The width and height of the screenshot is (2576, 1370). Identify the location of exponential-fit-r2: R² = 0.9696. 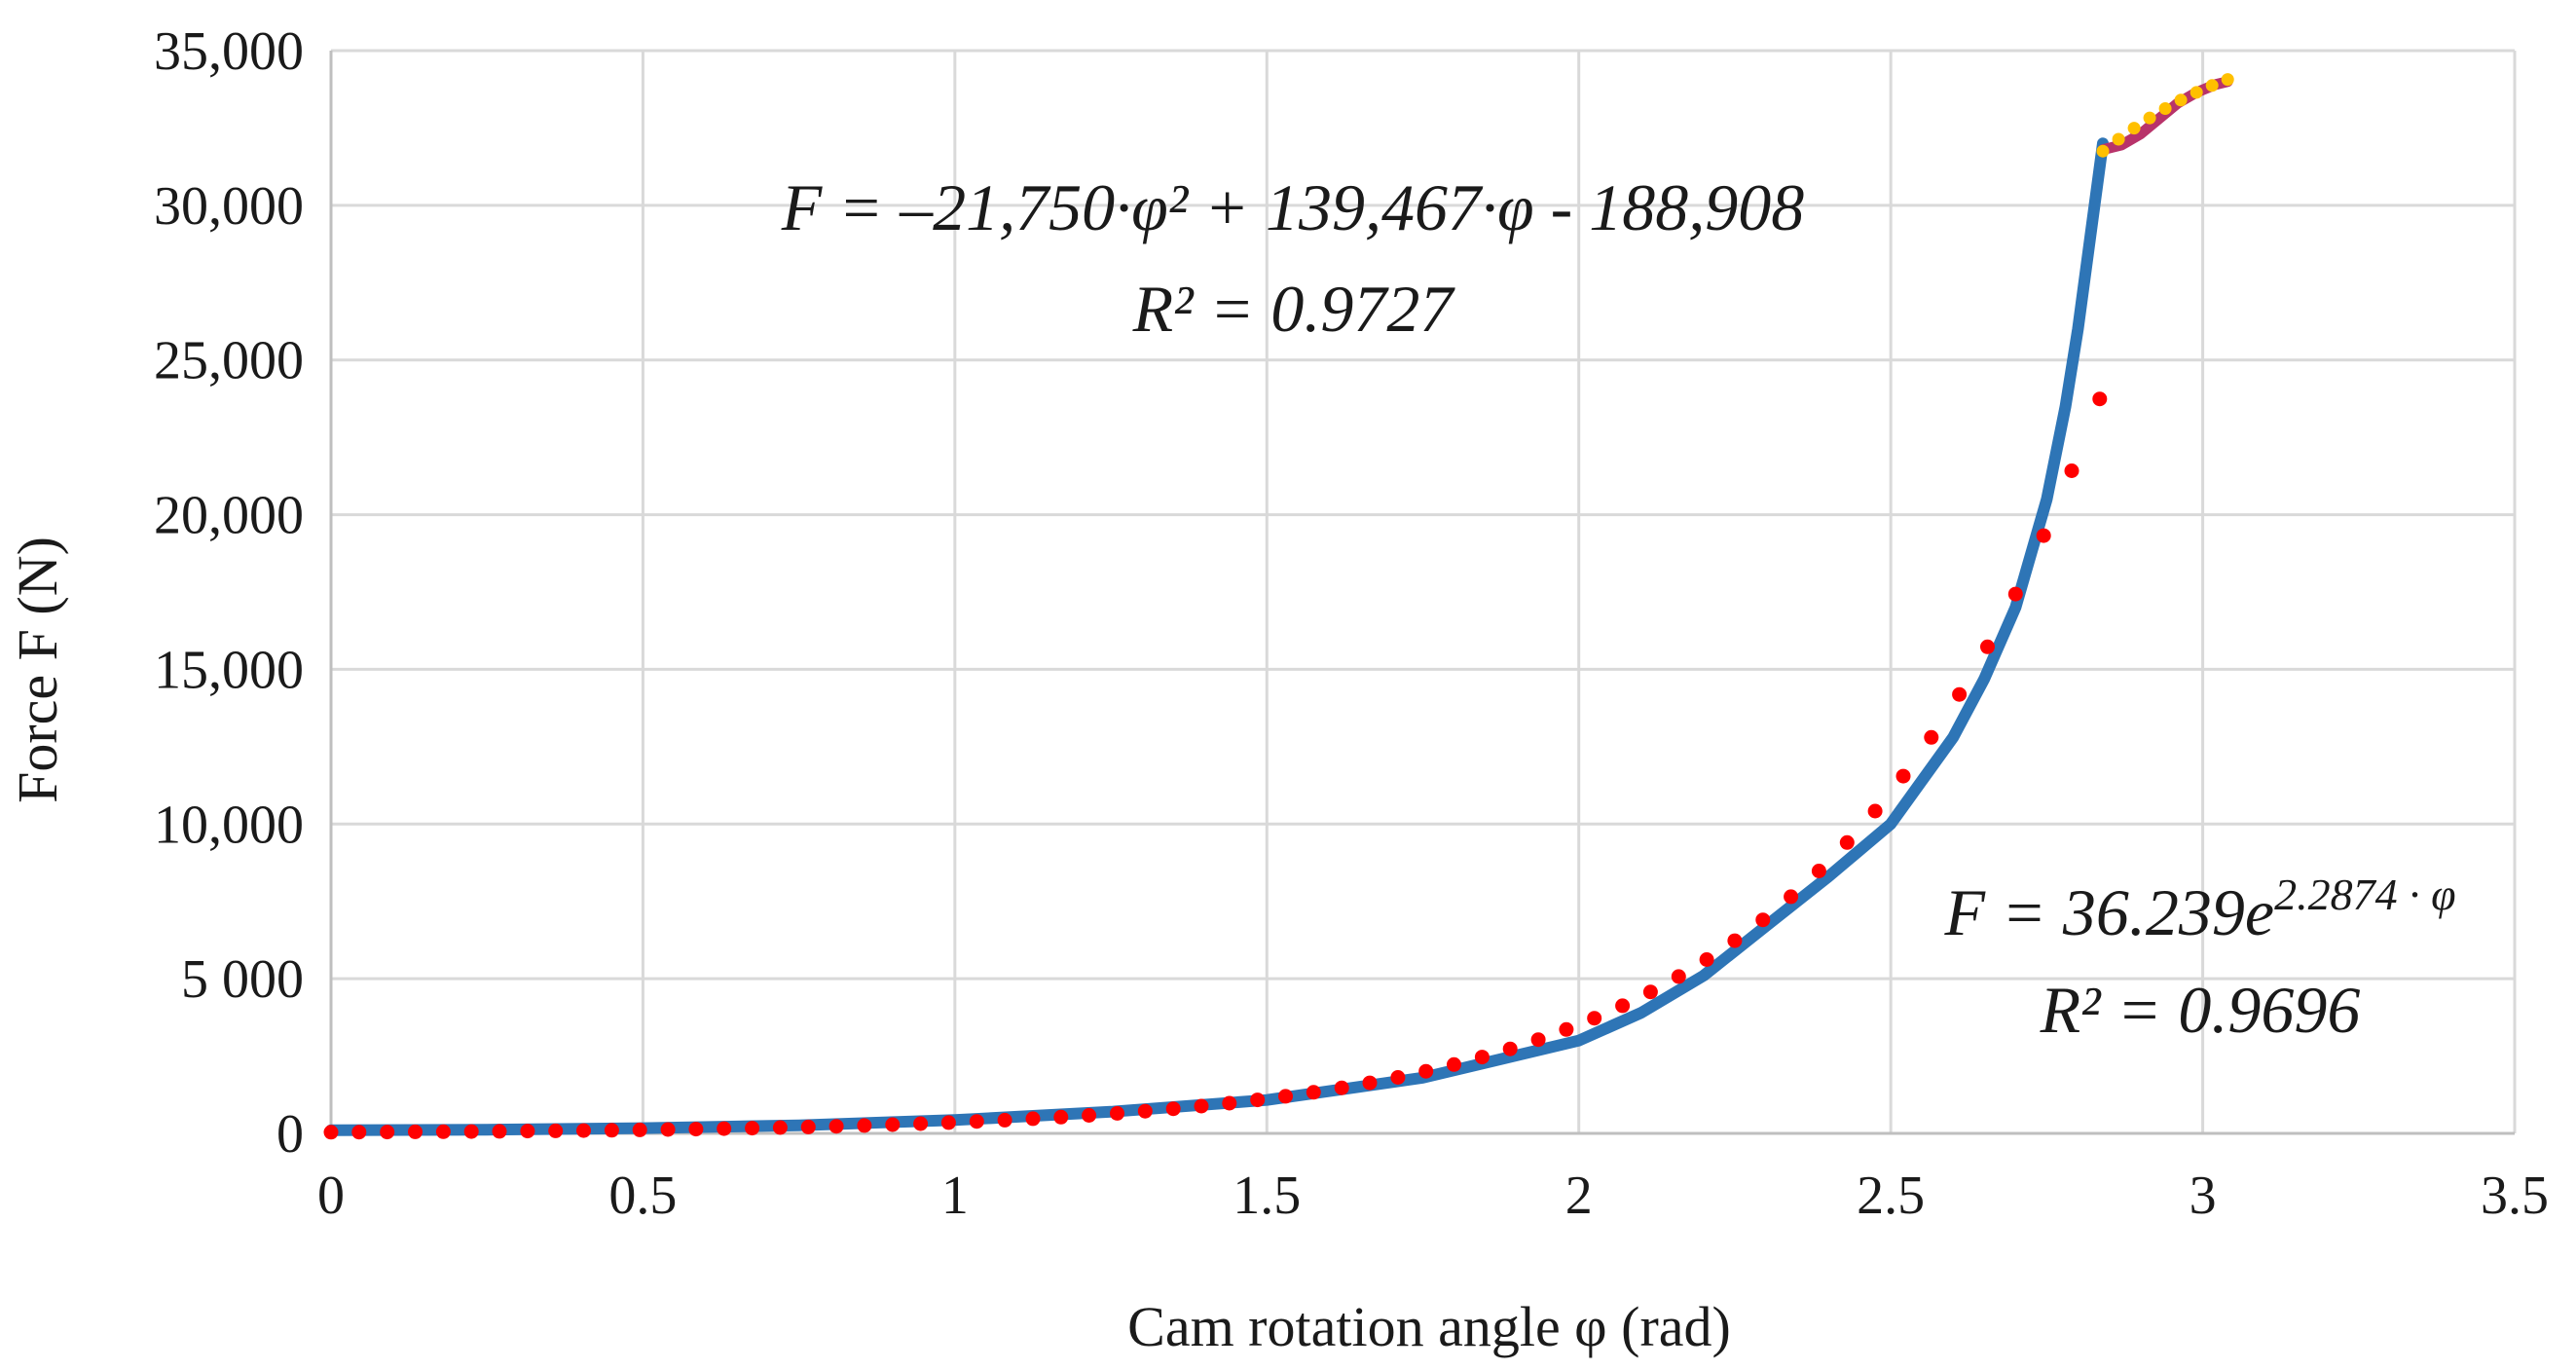
(2200, 1010).